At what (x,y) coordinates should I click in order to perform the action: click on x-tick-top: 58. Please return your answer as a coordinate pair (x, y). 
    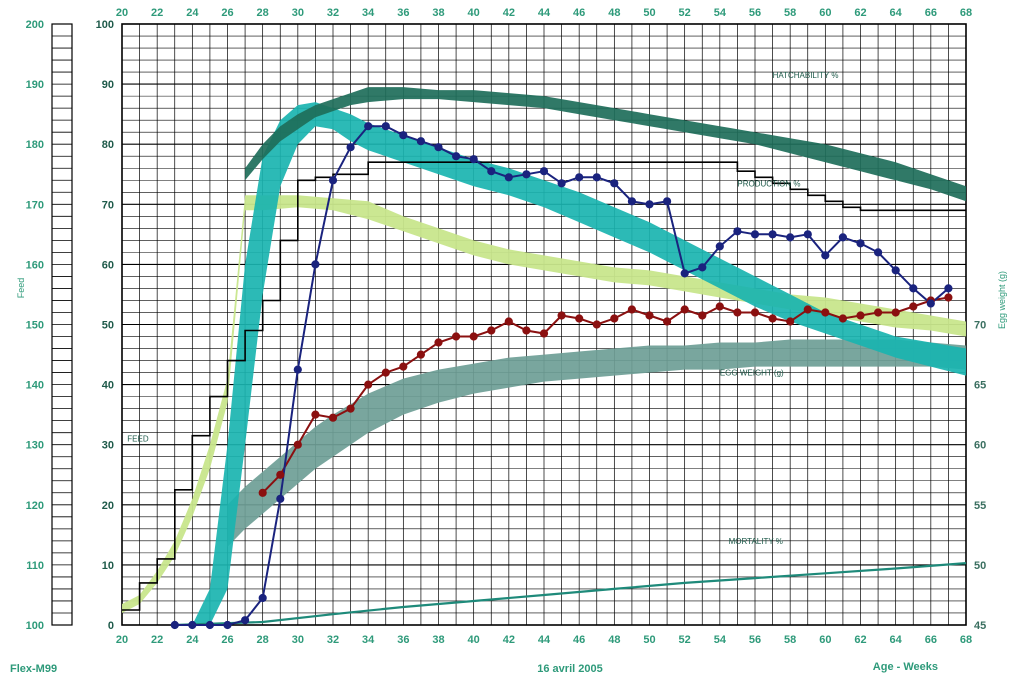
    Looking at the image, I should click on (790, 13).